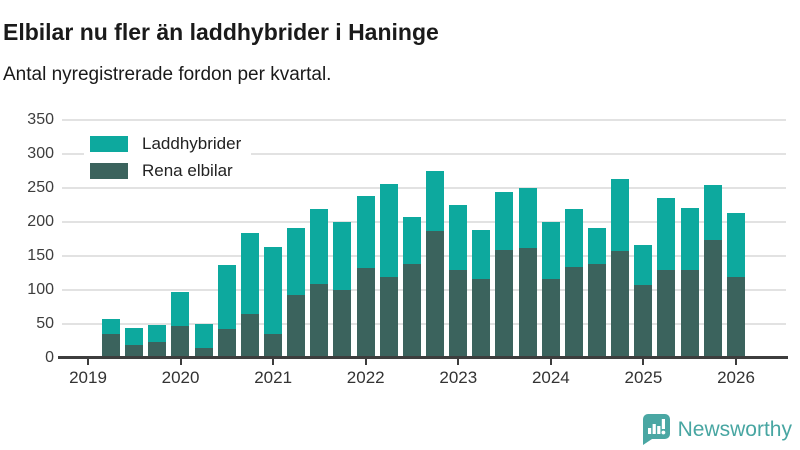 The height and width of the screenshot is (450, 800). Describe the element at coordinates (643, 362) in the screenshot. I see `x-axis-tick-2025` at that location.